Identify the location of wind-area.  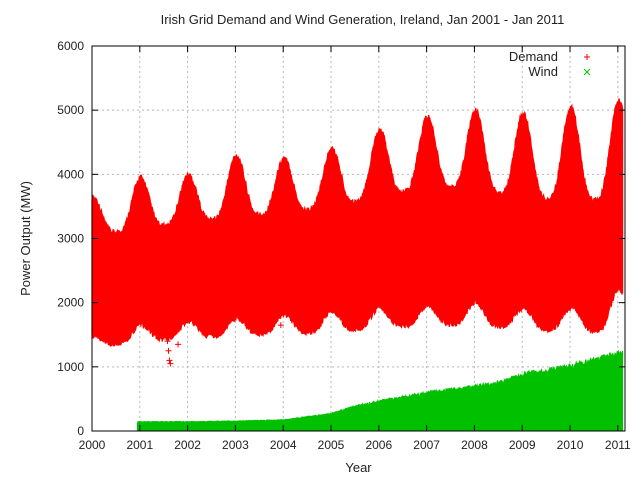
(380, 390).